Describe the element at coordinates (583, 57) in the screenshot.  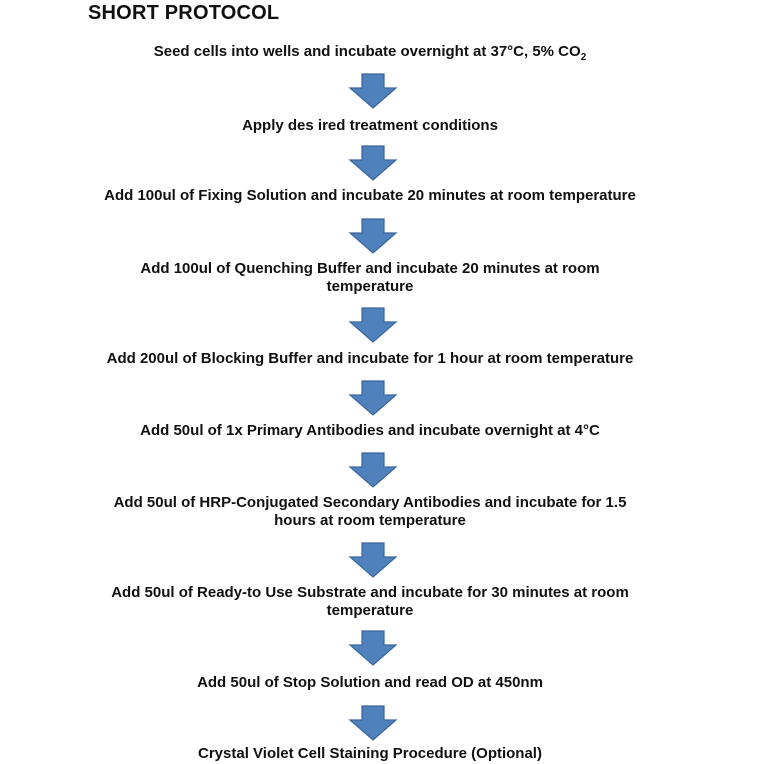
I see `subscript: 2` at that location.